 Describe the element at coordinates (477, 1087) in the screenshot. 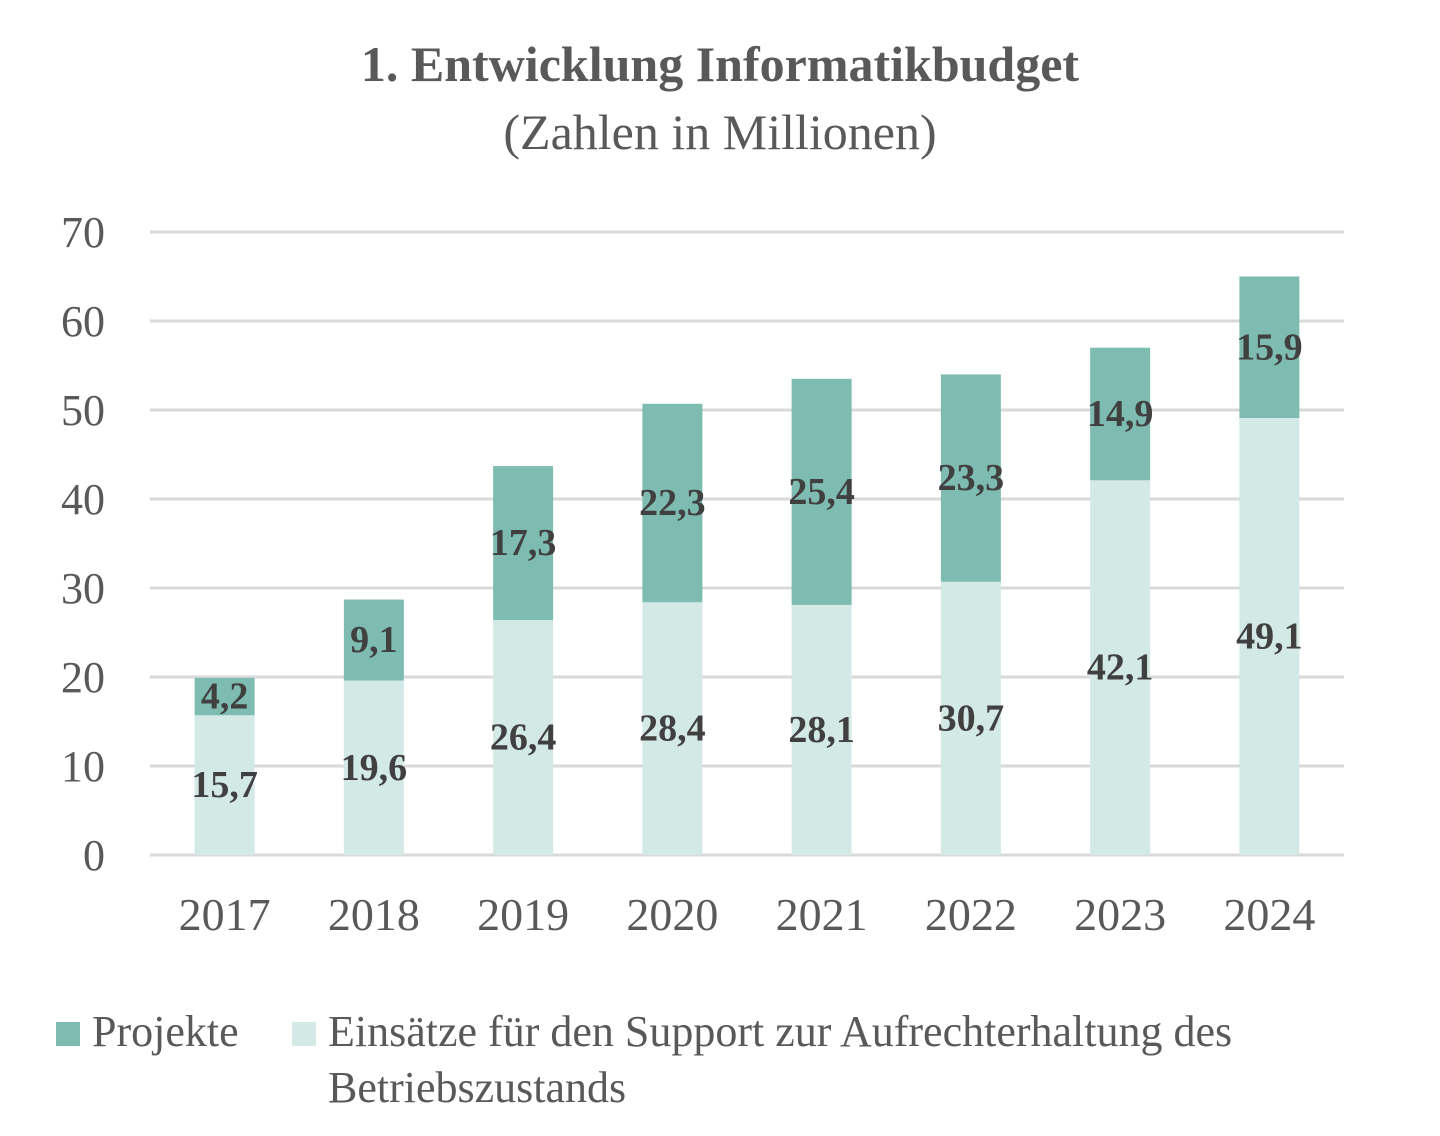

I see `legend-label-support-line2: Betriebszustands` at that location.